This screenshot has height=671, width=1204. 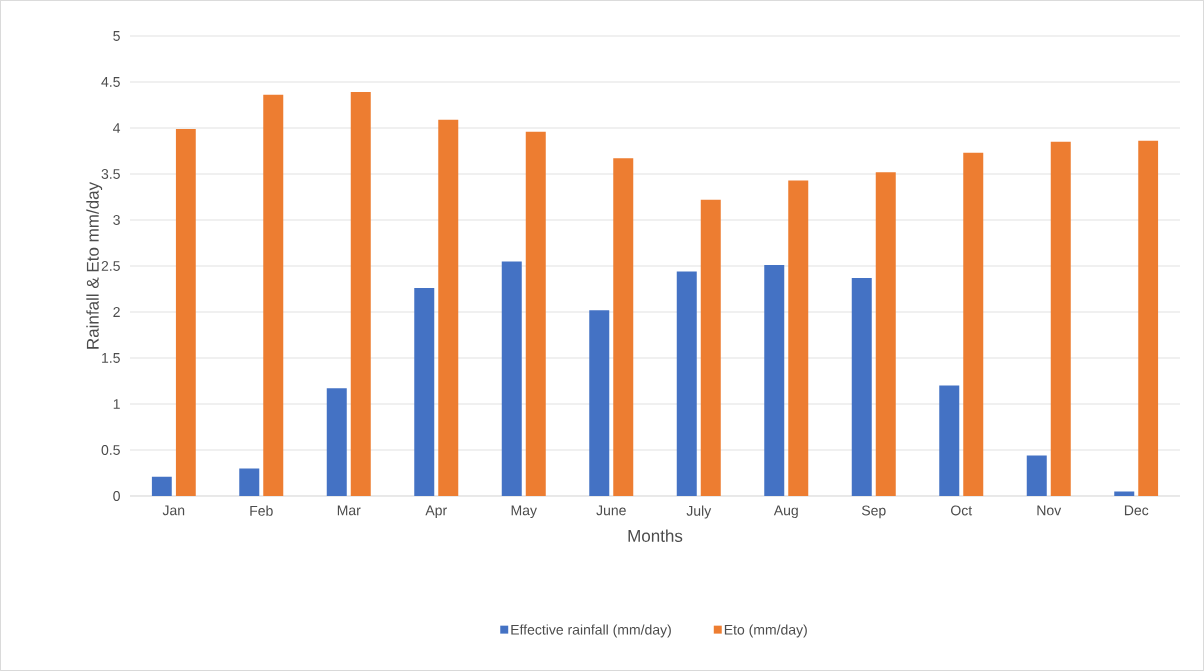 What do you see at coordinates (261, 510) in the screenshot?
I see `x-tick-label: Feb` at bounding box center [261, 510].